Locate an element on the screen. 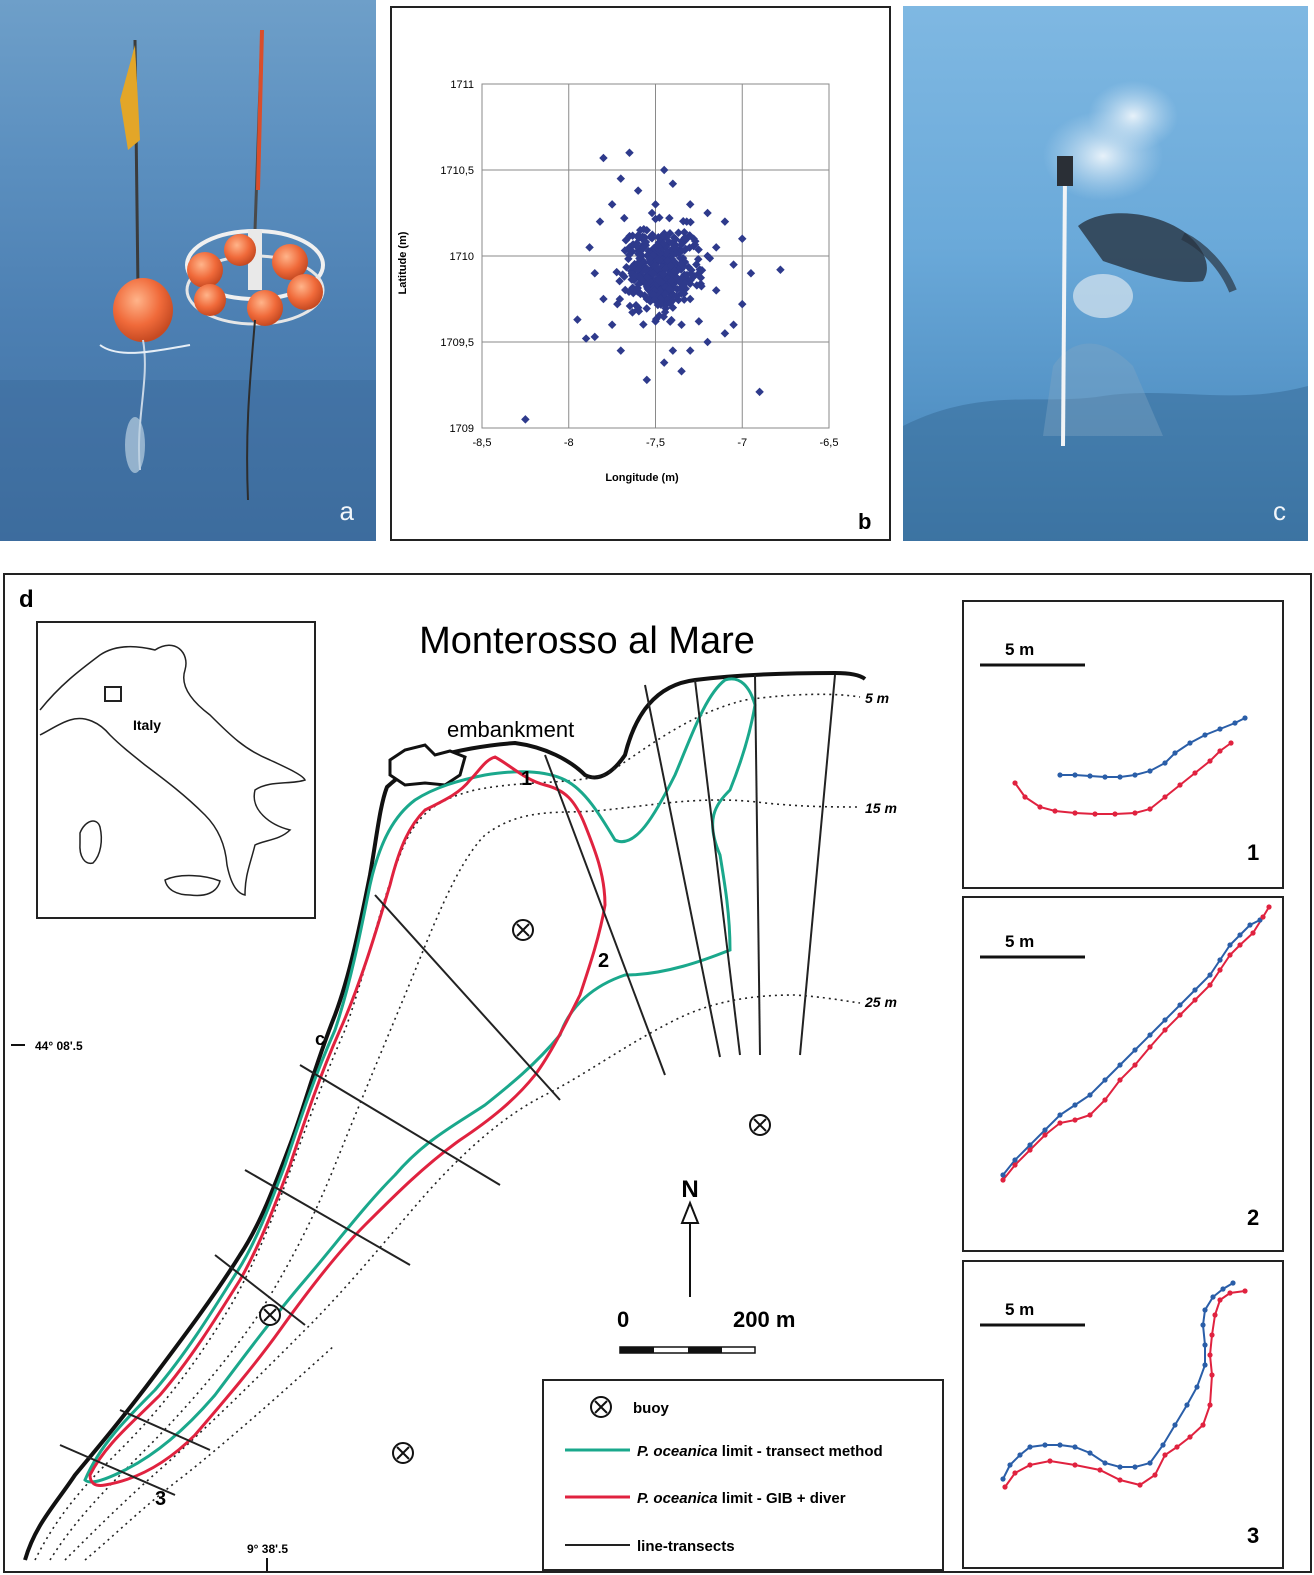 The height and width of the screenshot is (1575, 1314). scale-end-label: 200 m is located at coordinates (764, 1319).